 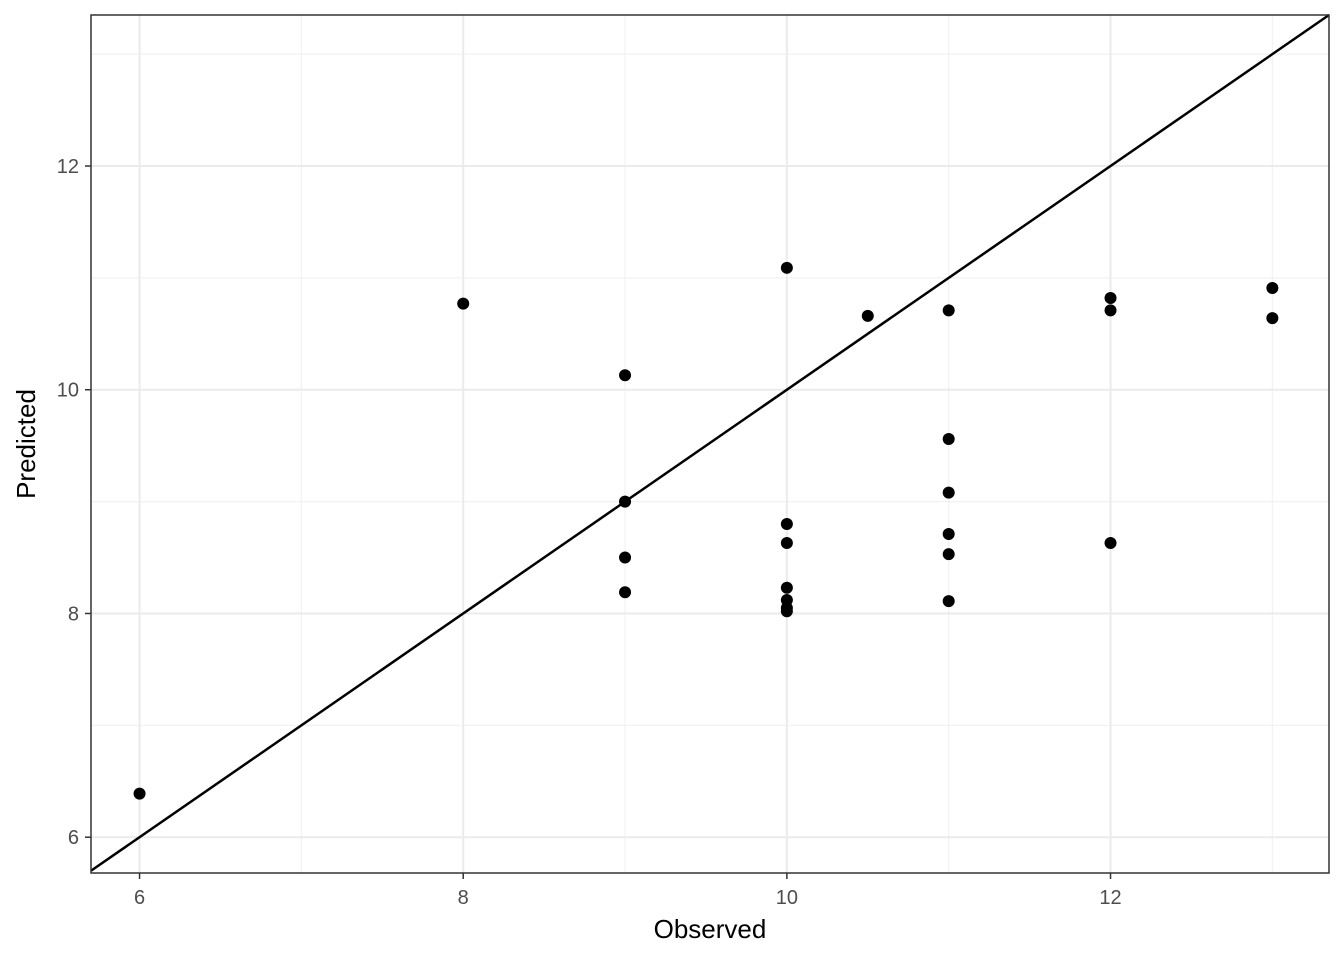 What do you see at coordinates (1110, 898) in the screenshot?
I see `x-tick-label: 12` at bounding box center [1110, 898].